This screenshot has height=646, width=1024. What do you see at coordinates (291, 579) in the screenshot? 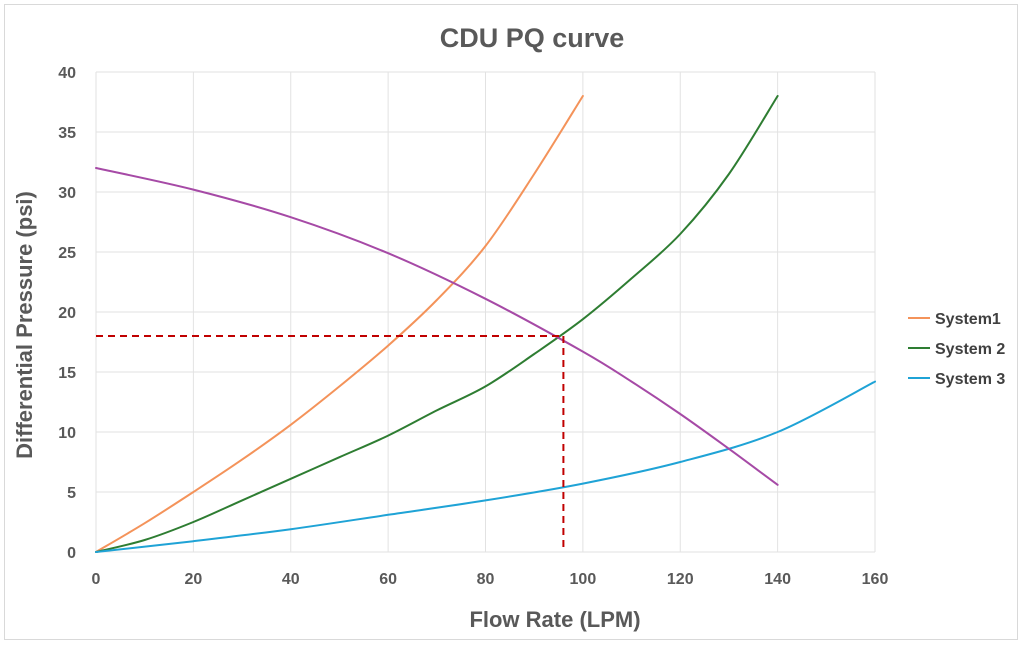
I see `x-tick-label: 40` at bounding box center [291, 579].